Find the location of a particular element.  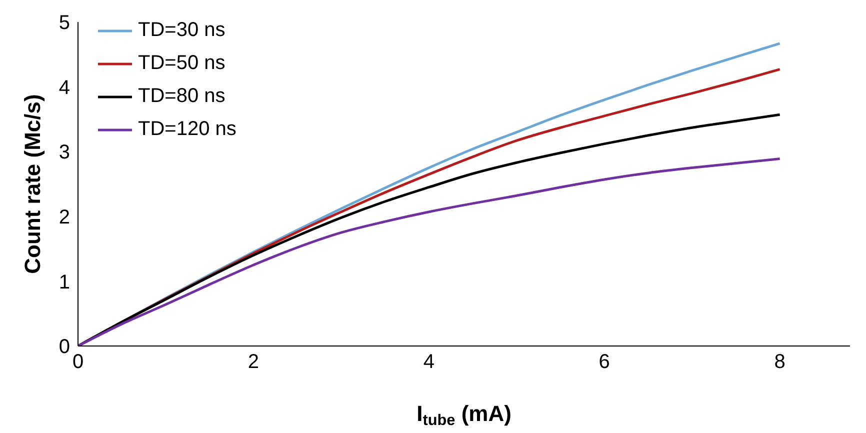

legend-label: TD=80 ns is located at coordinates (182, 96).